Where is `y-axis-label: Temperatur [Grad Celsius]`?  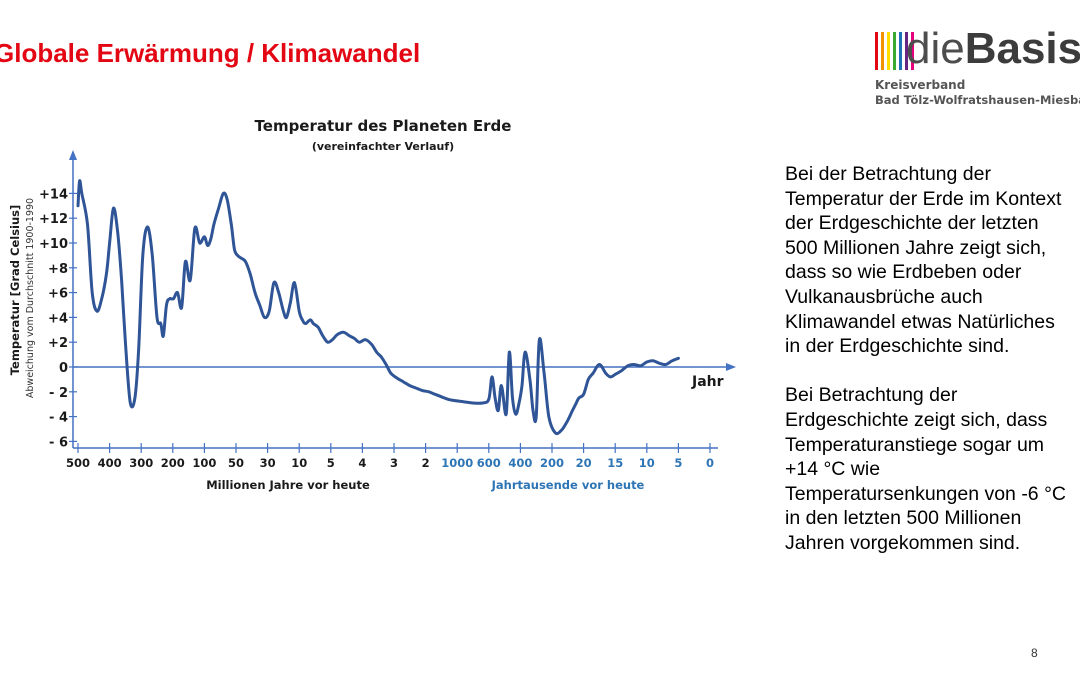
y-axis-label: Temperatur [Grad Celsius] is located at coordinates (15, 290).